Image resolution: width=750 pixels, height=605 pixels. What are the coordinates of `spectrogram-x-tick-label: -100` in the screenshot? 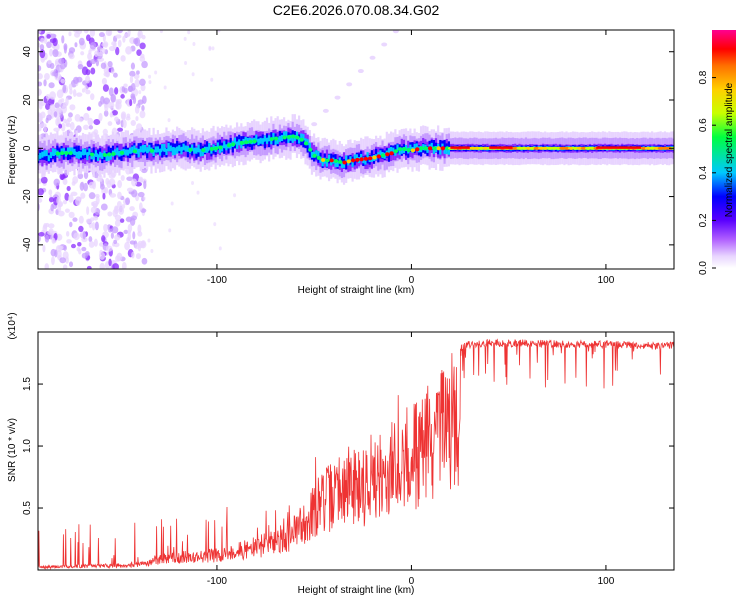 It's located at (217, 280).